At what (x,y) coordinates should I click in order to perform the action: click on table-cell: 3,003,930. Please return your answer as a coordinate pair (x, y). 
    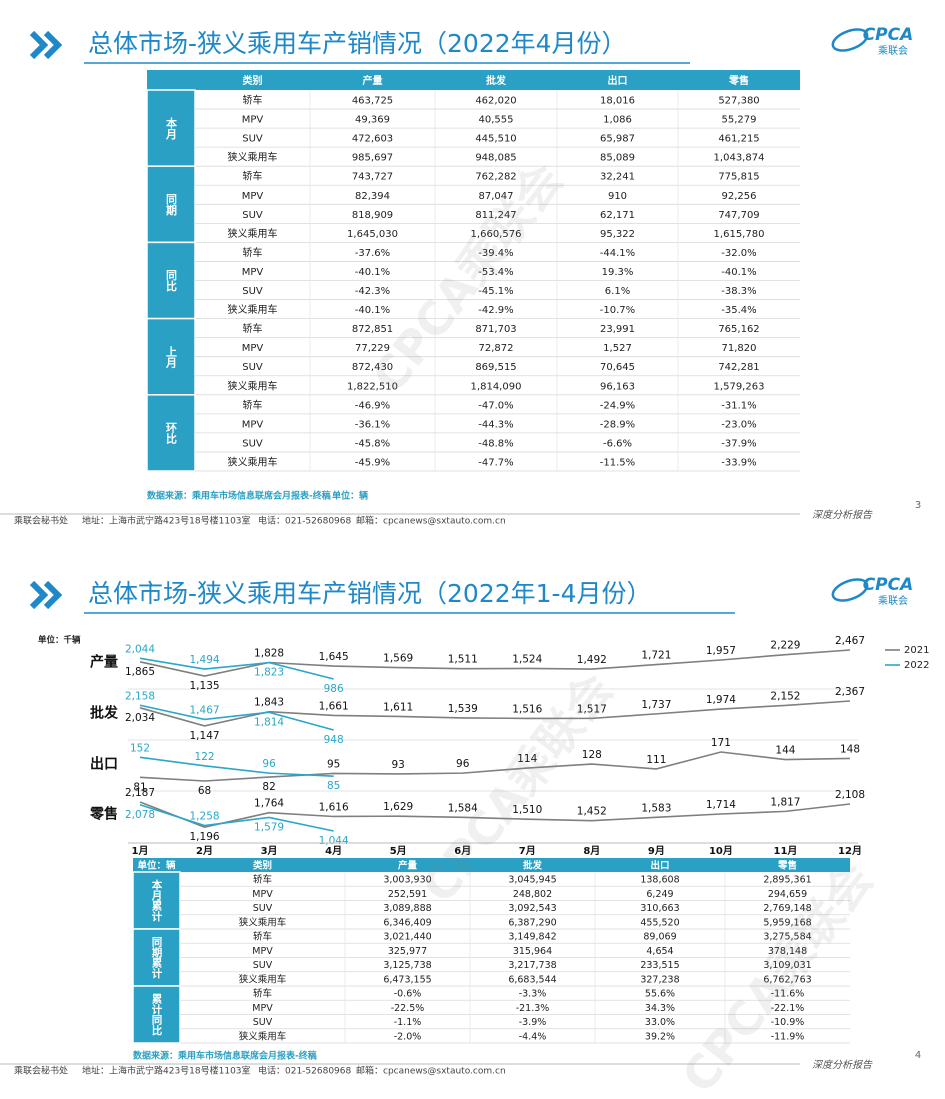
    Looking at the image, I should click on (407, 880).